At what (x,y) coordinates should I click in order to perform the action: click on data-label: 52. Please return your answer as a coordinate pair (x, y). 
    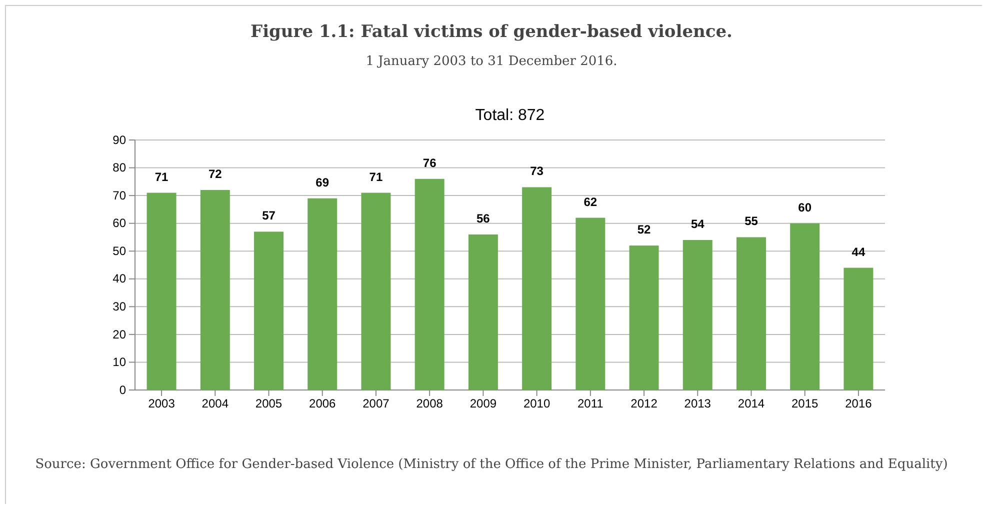
    Looking at the image, I should click on (644, 229).